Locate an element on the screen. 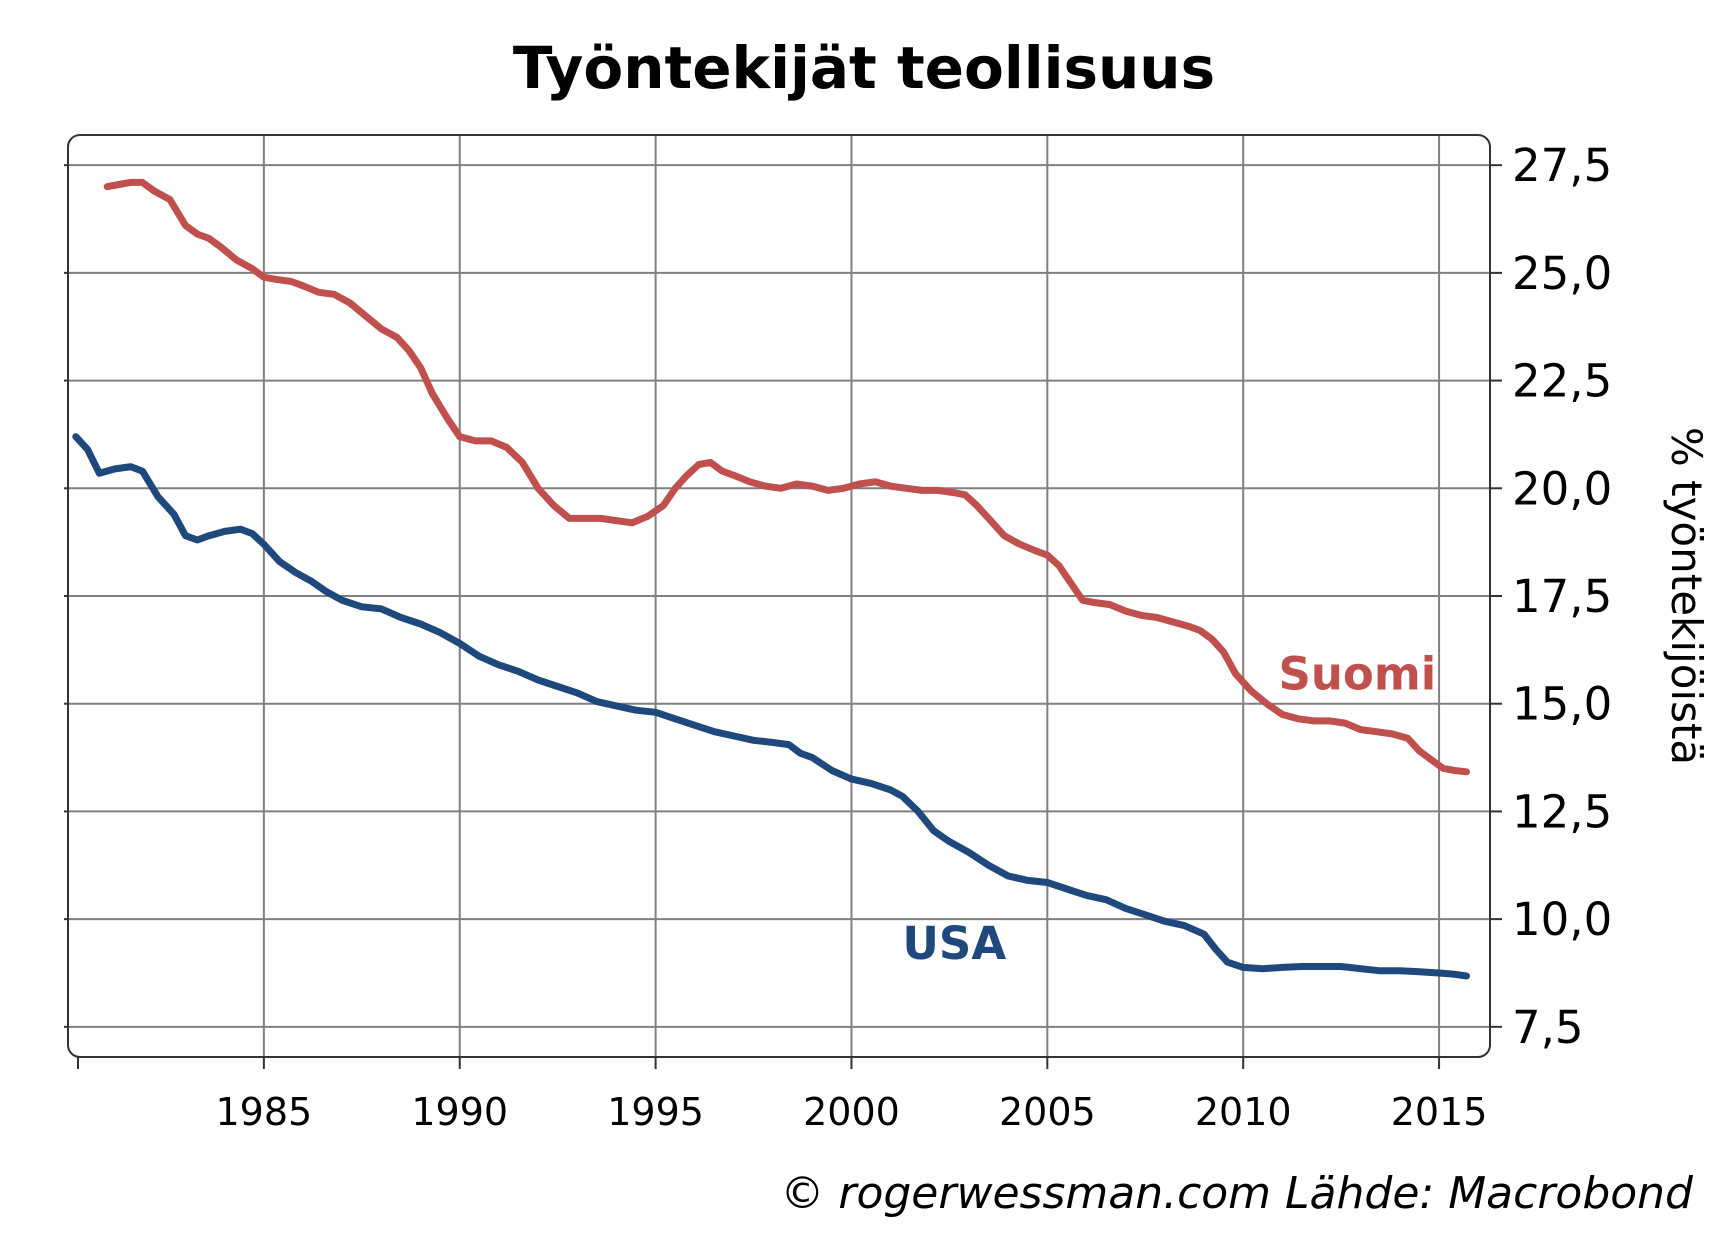 This screenshot has height=1250, width=1718. series-label-usa: USA is located at coordinates (954, 943).